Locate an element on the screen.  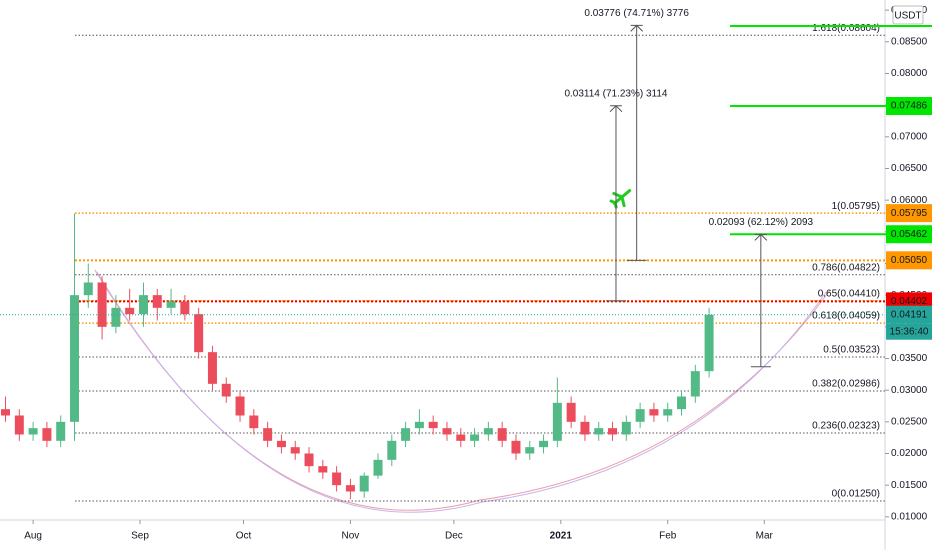
x-tick-label: Feb is located at coordinates (668, 536).